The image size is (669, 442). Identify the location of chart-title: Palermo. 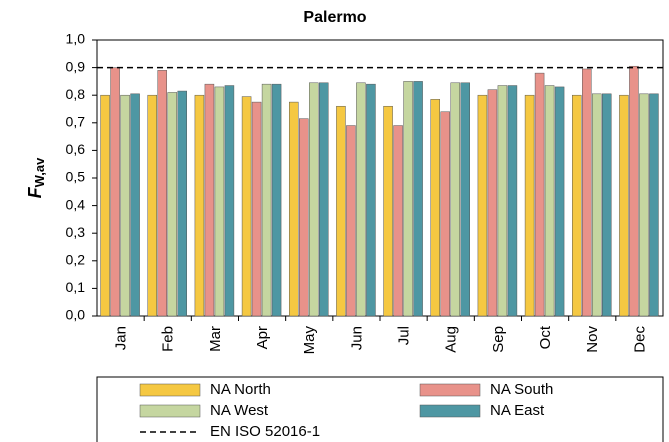
(334, 17).